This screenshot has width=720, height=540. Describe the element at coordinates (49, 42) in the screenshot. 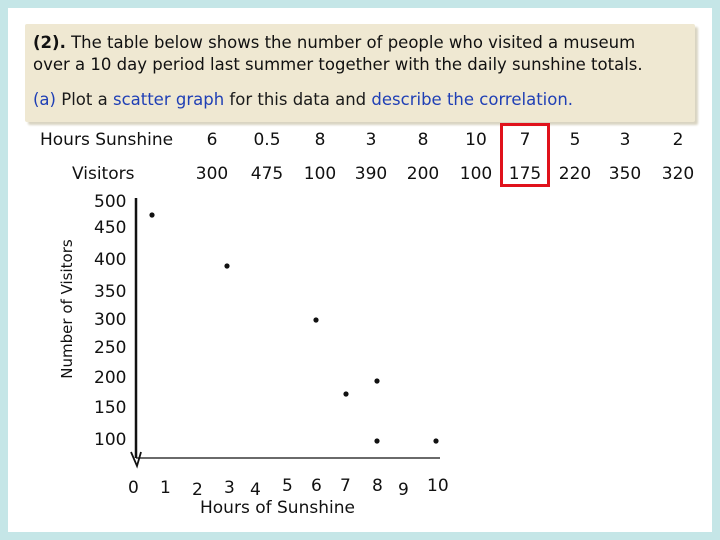

I see `question-number: (2).` at that location.